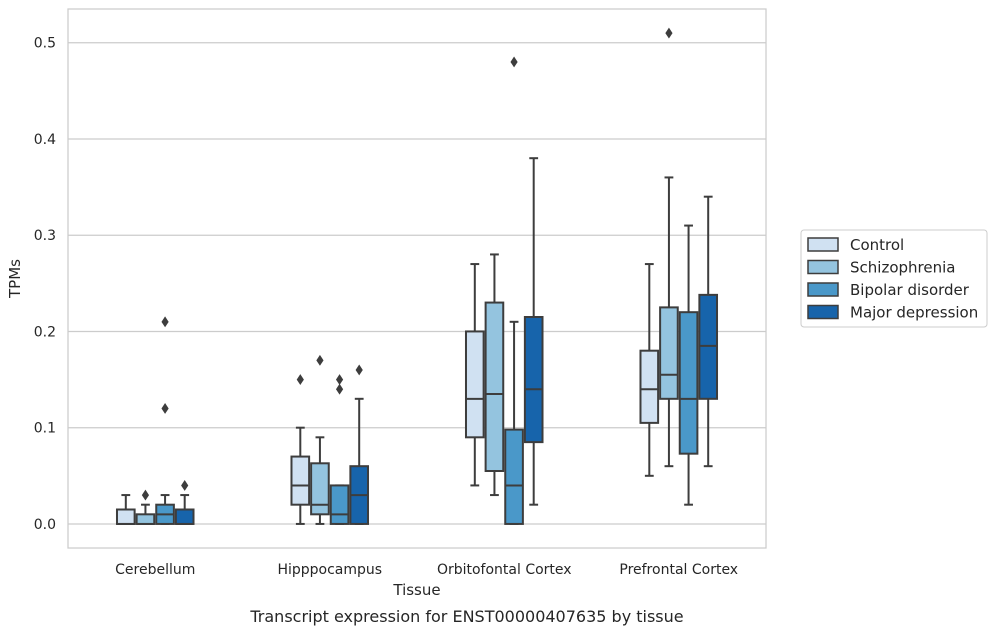  What do you see at coordinates (45, 429) in the screenshot?
I see `y-tick-label: 0.1` at bounding box center [45, 429].